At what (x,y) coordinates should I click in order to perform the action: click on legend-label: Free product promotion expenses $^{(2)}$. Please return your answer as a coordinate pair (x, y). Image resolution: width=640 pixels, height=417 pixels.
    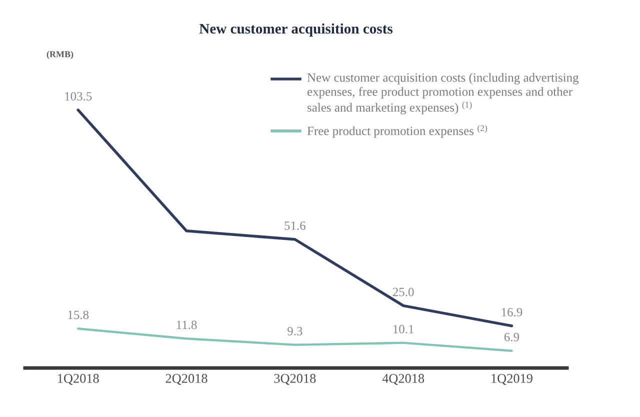
    Looking at the image, I should click on (397, 131).